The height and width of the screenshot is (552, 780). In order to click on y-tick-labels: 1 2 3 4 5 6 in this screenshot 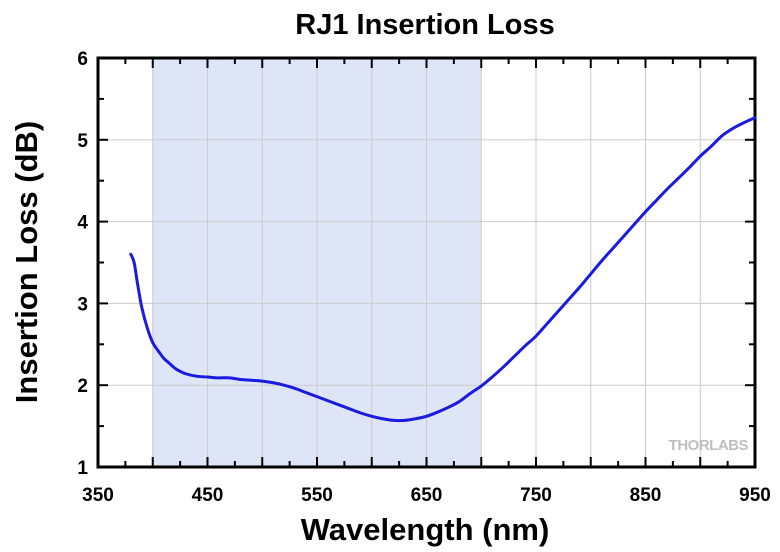, I will do `click(82, 264)`.